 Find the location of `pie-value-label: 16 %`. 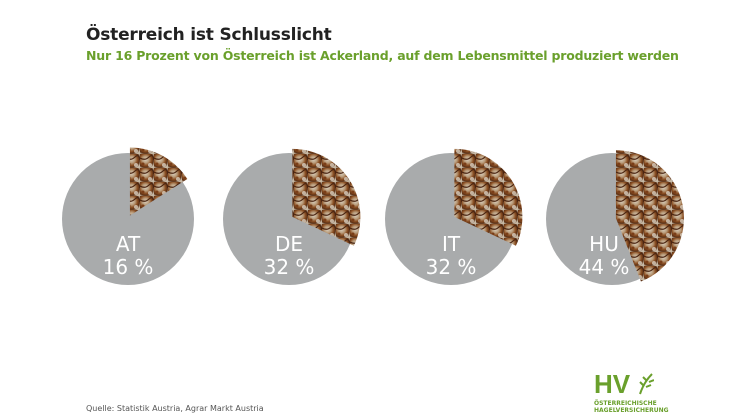

pie-value-label: 16 % is located at coordinates (128, 267).